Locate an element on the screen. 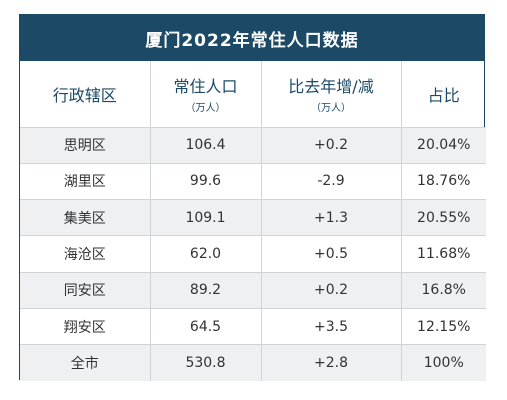  population-cell: 64.5 is located at coordinates (205, 326).